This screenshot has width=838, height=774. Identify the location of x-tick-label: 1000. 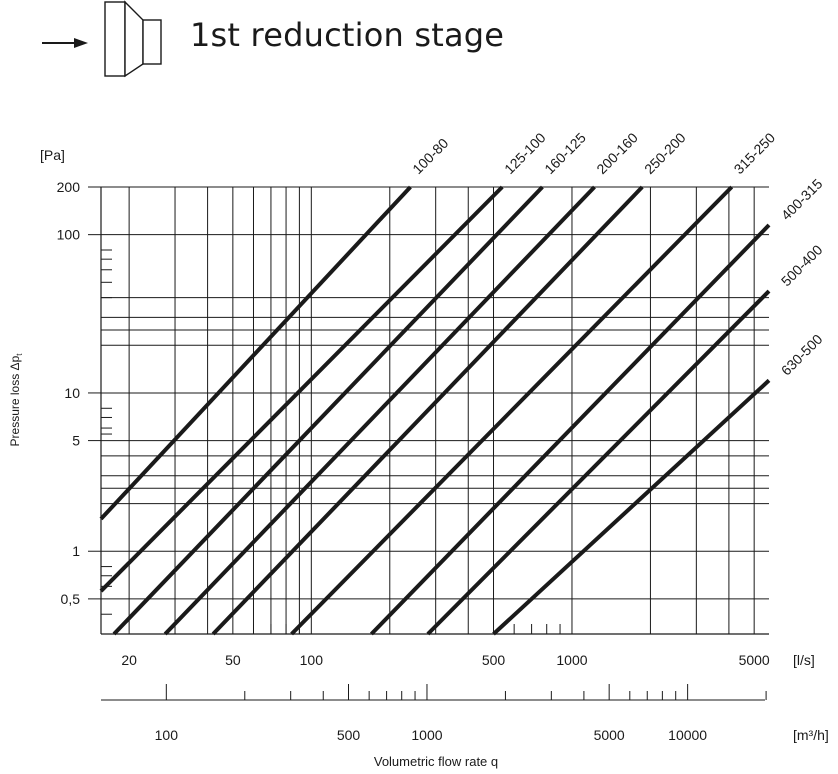
(571, 660).